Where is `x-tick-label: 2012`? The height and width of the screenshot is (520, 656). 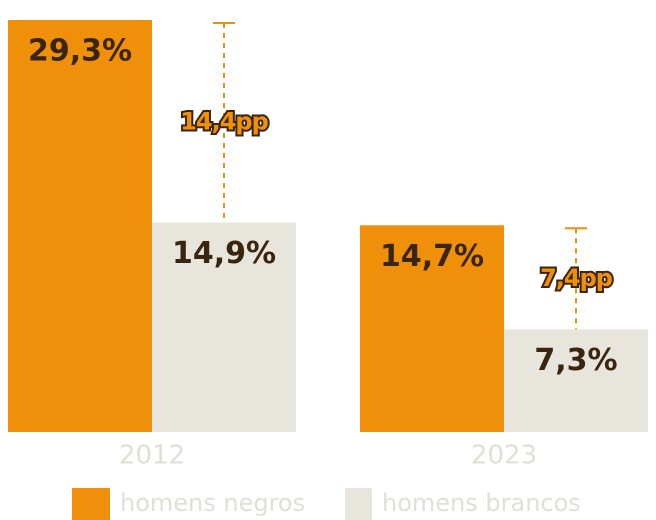
x-tick-label: 2012 is located at coordinates (152, 456).